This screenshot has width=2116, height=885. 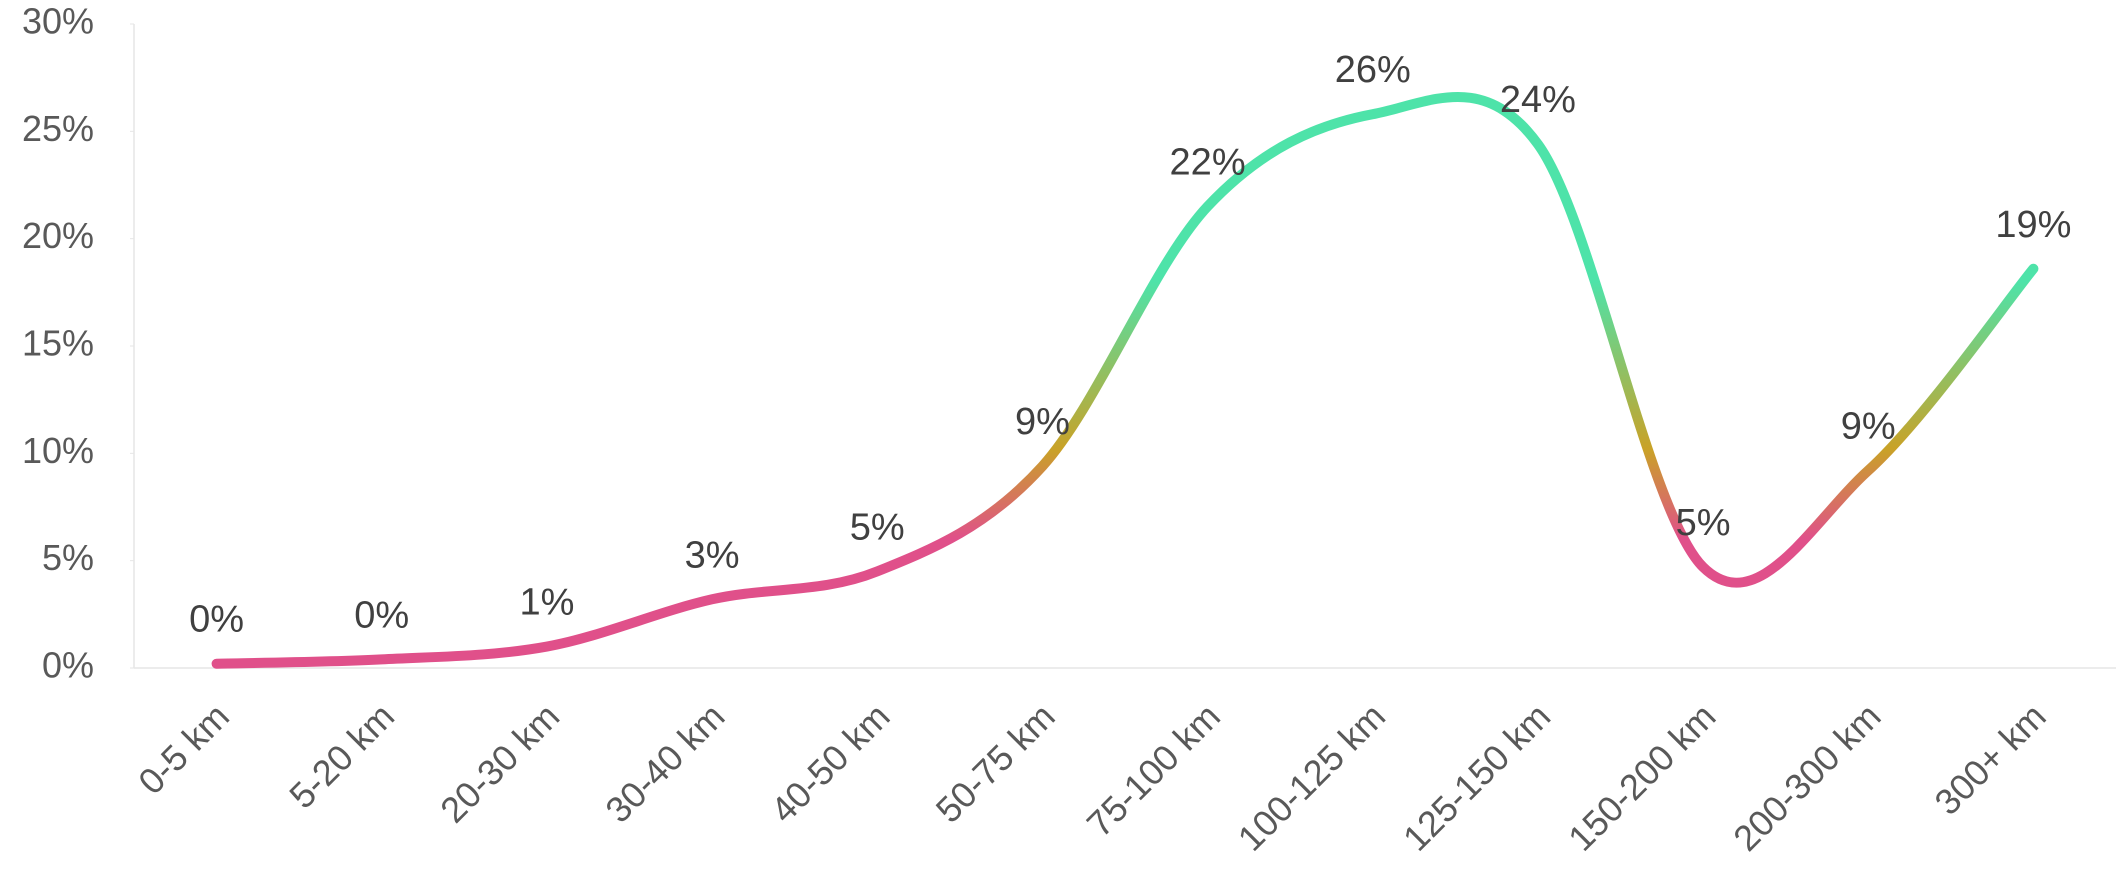 What do you see at coordinates (830, 762) in the screenshot?
I see `x-tick-label: 40-50 km` at bounding box center [830, 762].